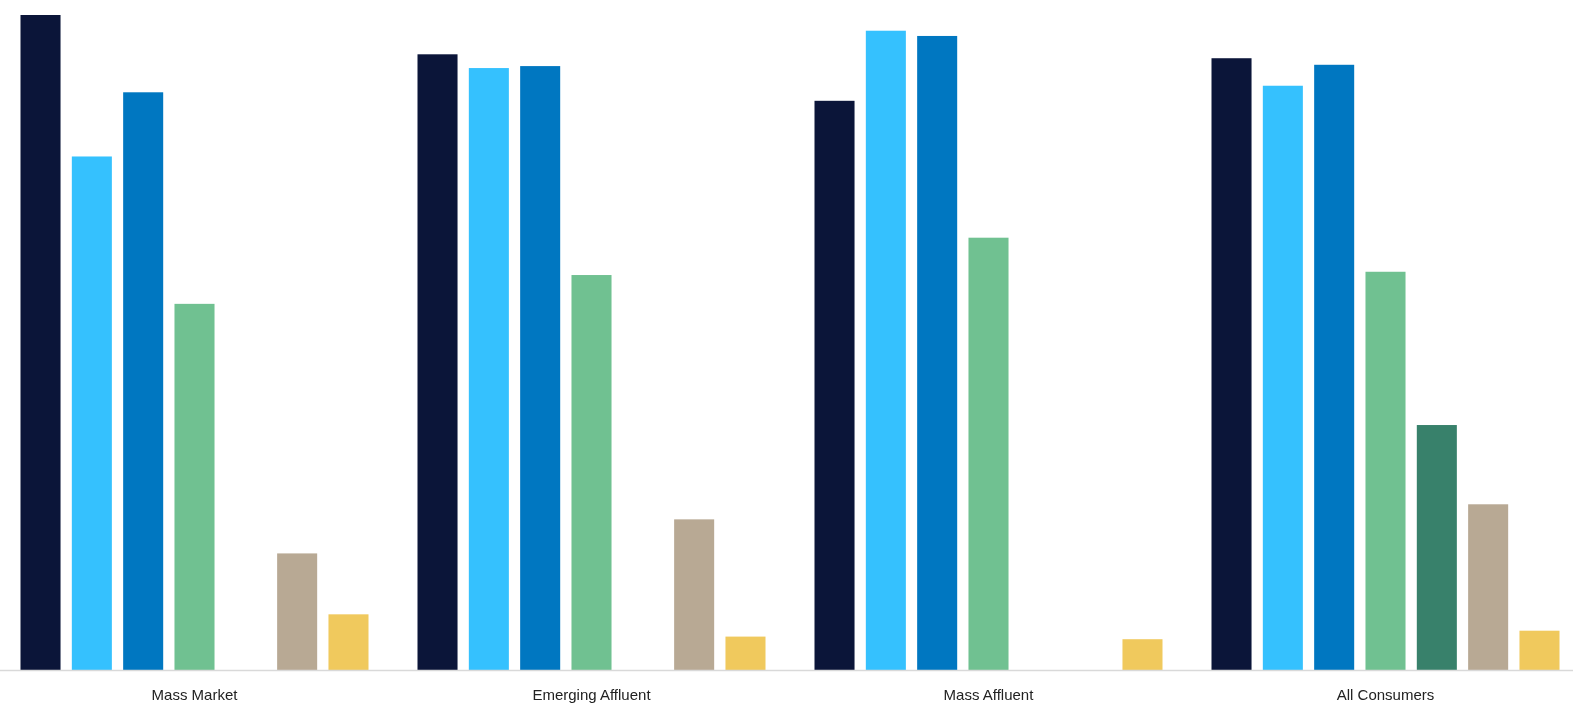  What do you see at coordinates (989, 694) in the screenshot?
I see `x-tick-label: Mass Affluent` at bounding box center [989, 694].